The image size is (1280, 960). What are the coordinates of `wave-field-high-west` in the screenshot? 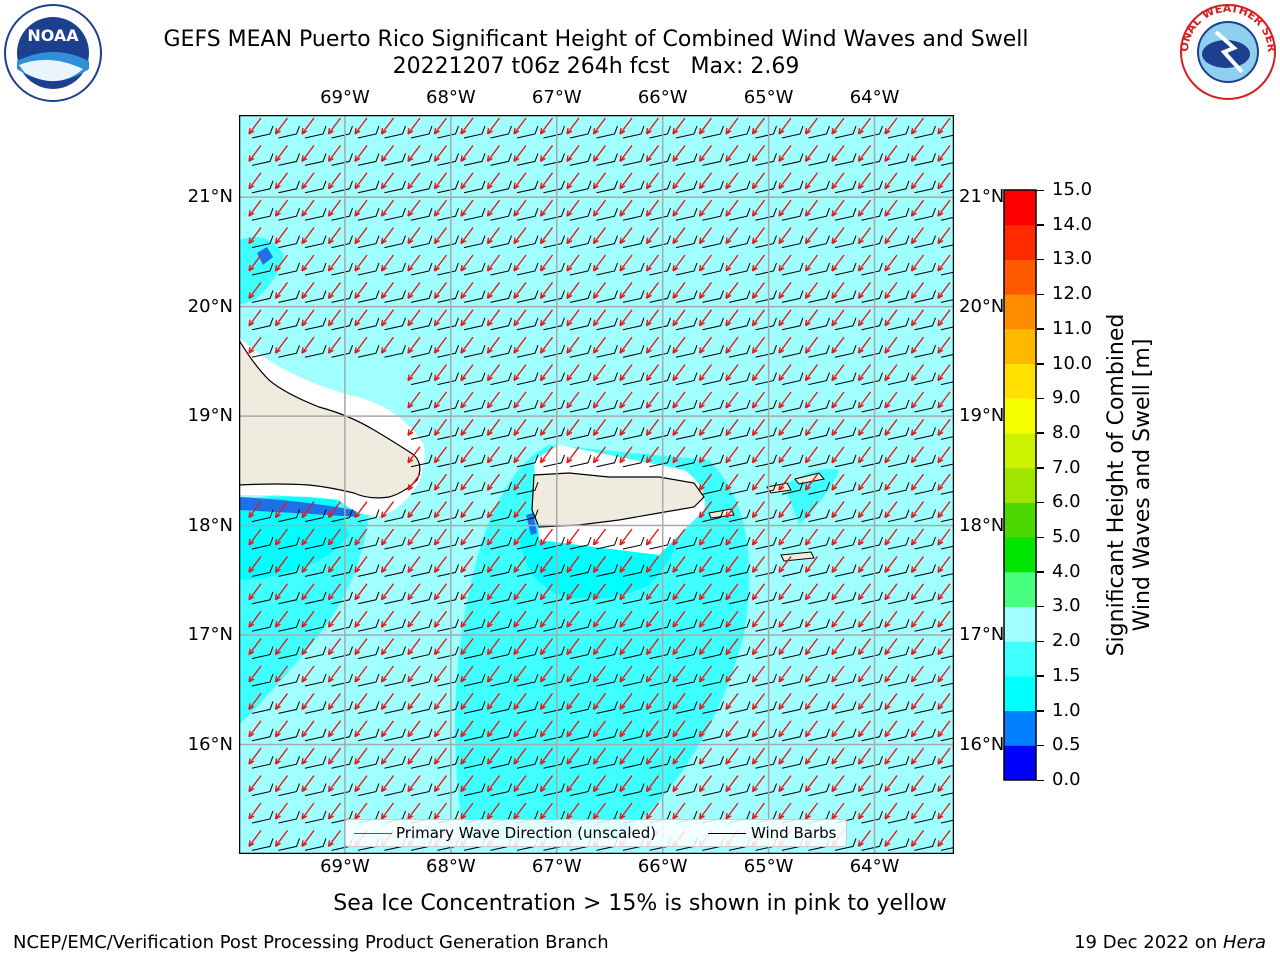 It's located at (294, 537).